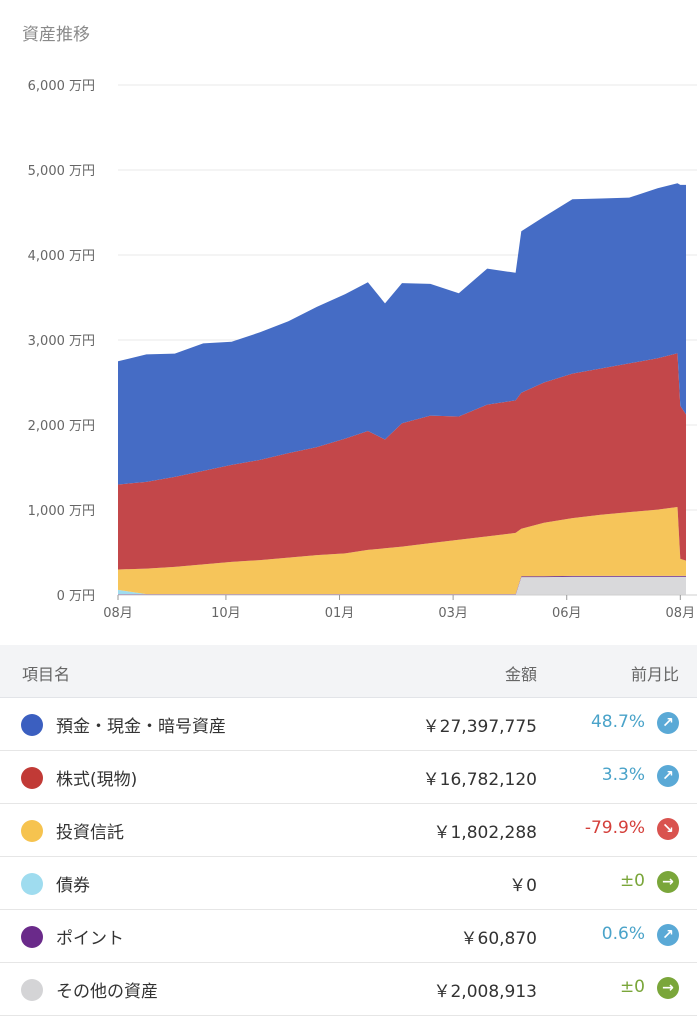 This screenshot has height=1024, width=697. I want to click on row-category-name: 債券, so click(73, 886).